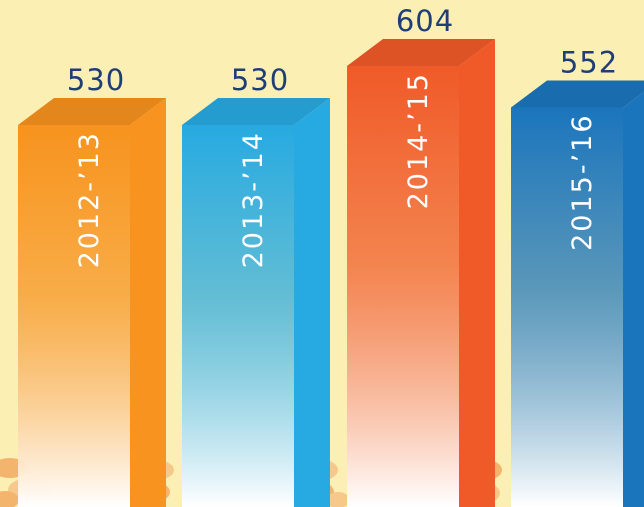 This screenshot has width=644, height=507. I want to click on bar-value-label: 604, so click(425, 21).